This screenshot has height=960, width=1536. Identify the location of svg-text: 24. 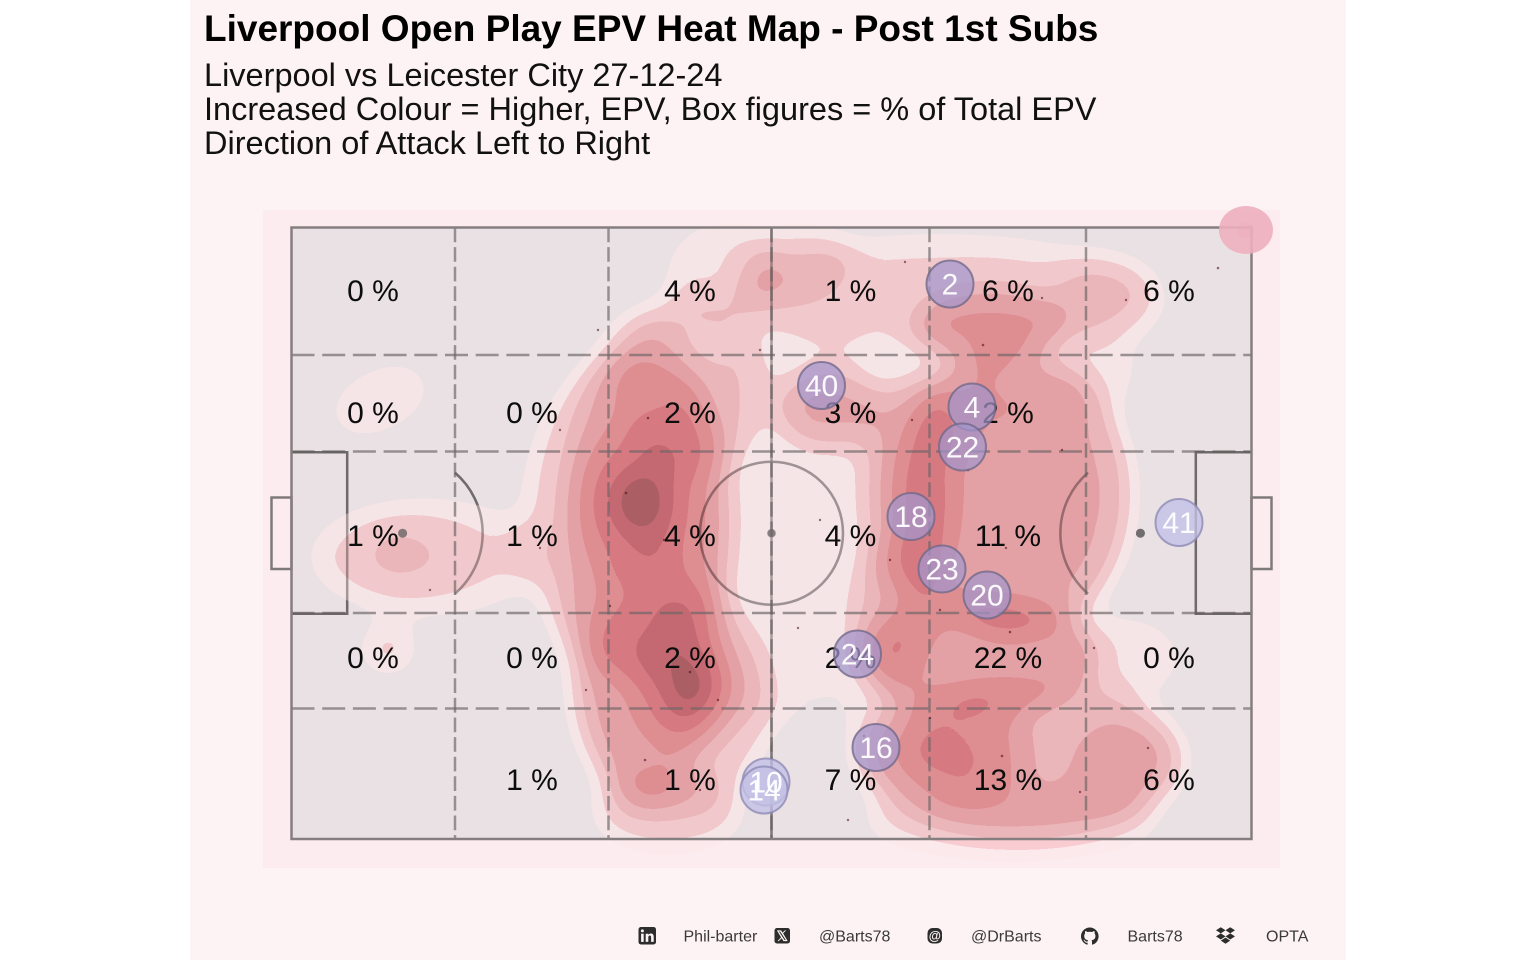
(857, 655).